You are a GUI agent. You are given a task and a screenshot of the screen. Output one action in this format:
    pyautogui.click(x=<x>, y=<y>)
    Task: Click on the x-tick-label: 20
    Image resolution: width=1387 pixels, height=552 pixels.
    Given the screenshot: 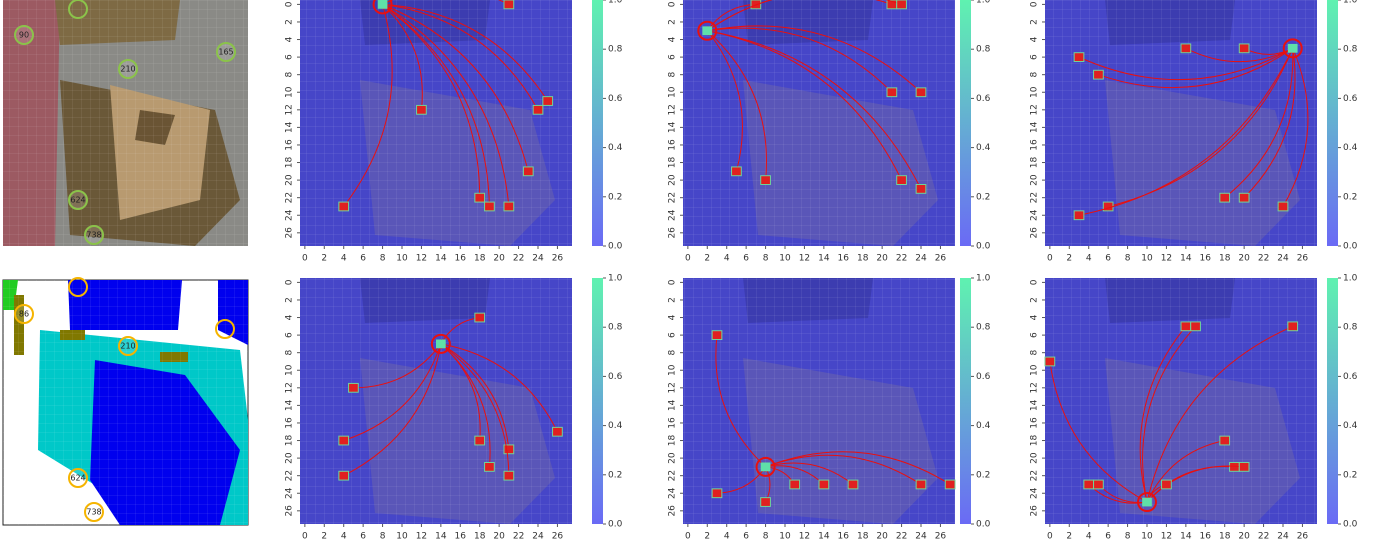 What is the action you would take?
    pyautogui.click(x=499, y=259)
    